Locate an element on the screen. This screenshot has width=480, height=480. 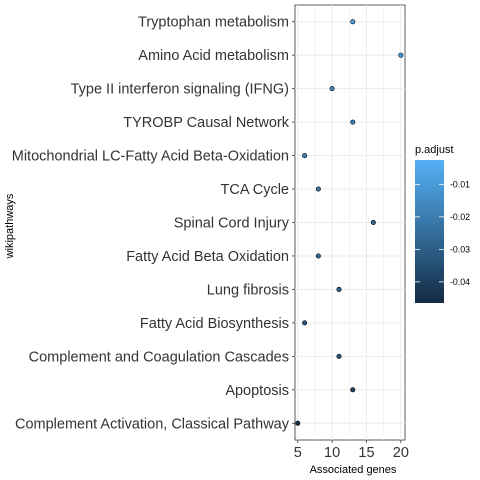
category-label: TCA Cycle is located at coordinates (255, 190).